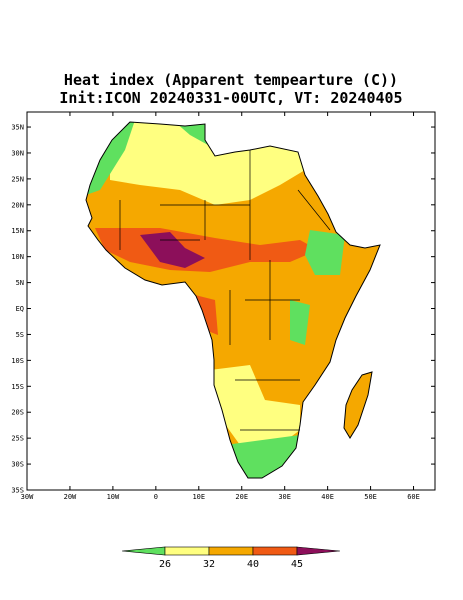 Image resolution: width=463 pixels, height=600 pixels. What do you see at coordinates (198, 497) in the screenshot?
I see `lon-tick-label: 10E` at bounding box center [198, 497].